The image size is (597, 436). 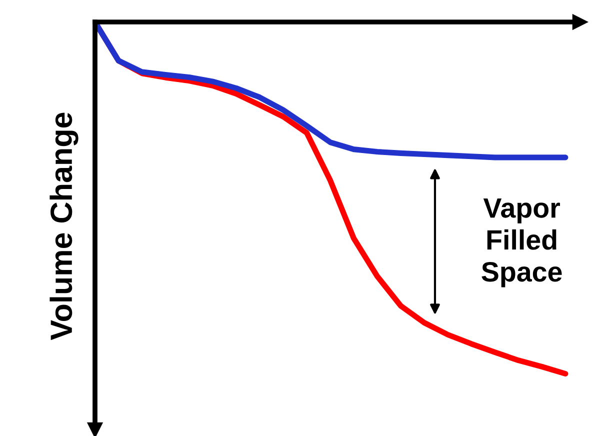 I want to click on y-axis-title: Volume Change, so click(x=64, y=226).